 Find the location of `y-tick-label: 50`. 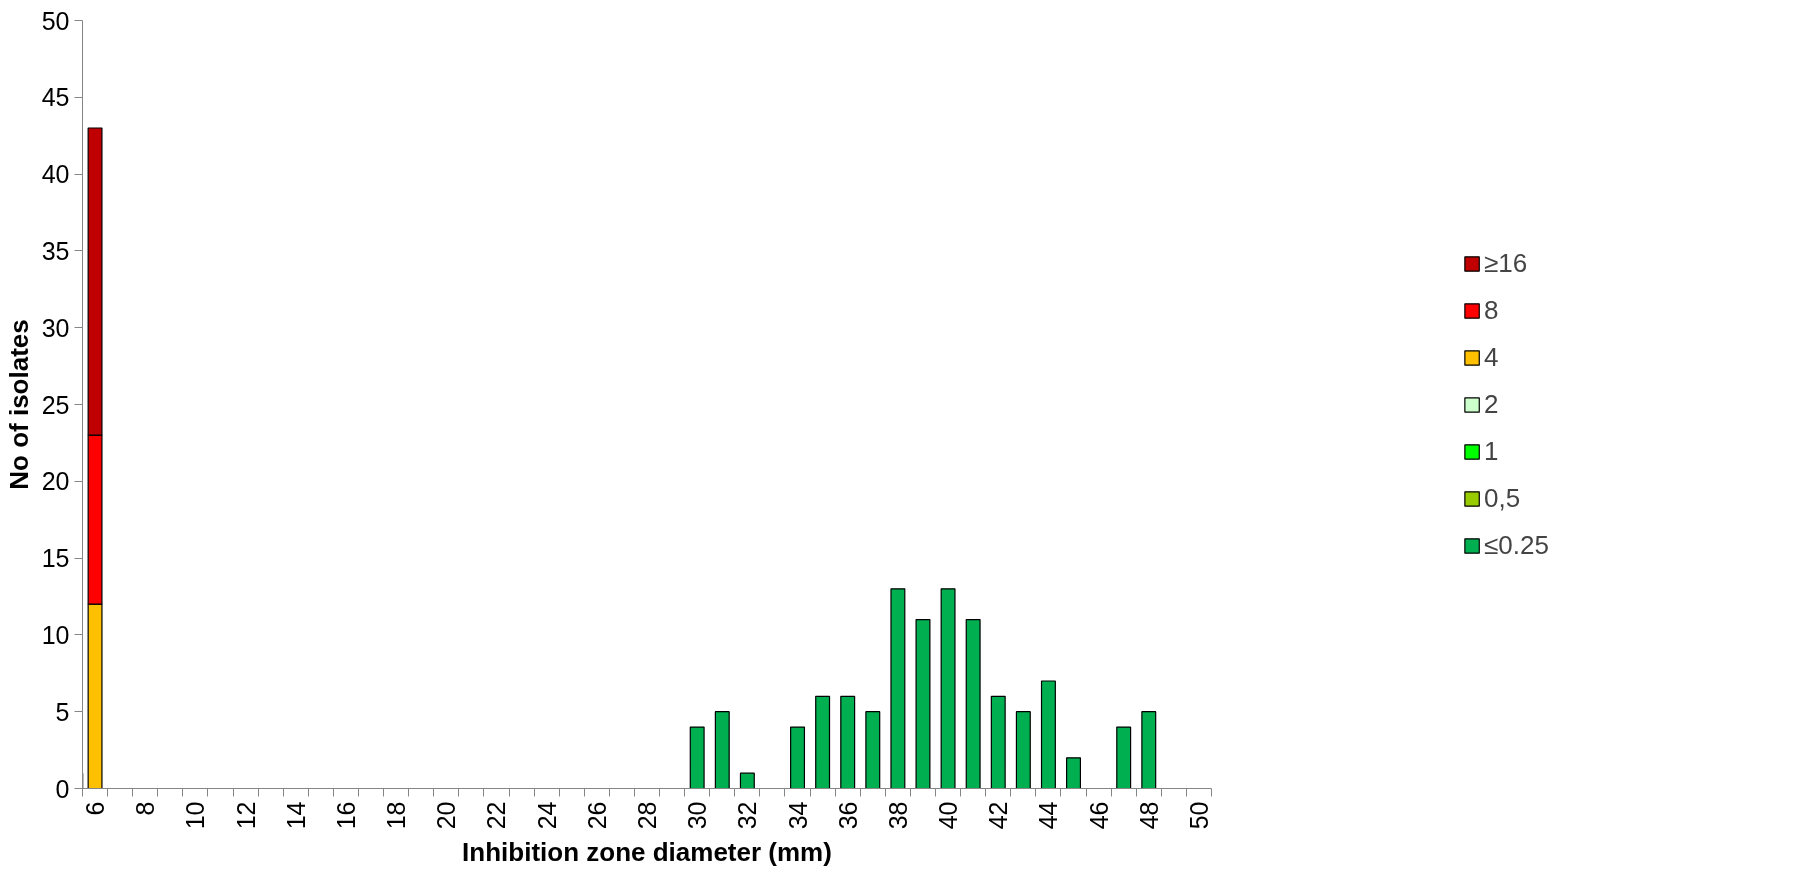

y-tick-label: 50 is located at coordinates (55, 20).